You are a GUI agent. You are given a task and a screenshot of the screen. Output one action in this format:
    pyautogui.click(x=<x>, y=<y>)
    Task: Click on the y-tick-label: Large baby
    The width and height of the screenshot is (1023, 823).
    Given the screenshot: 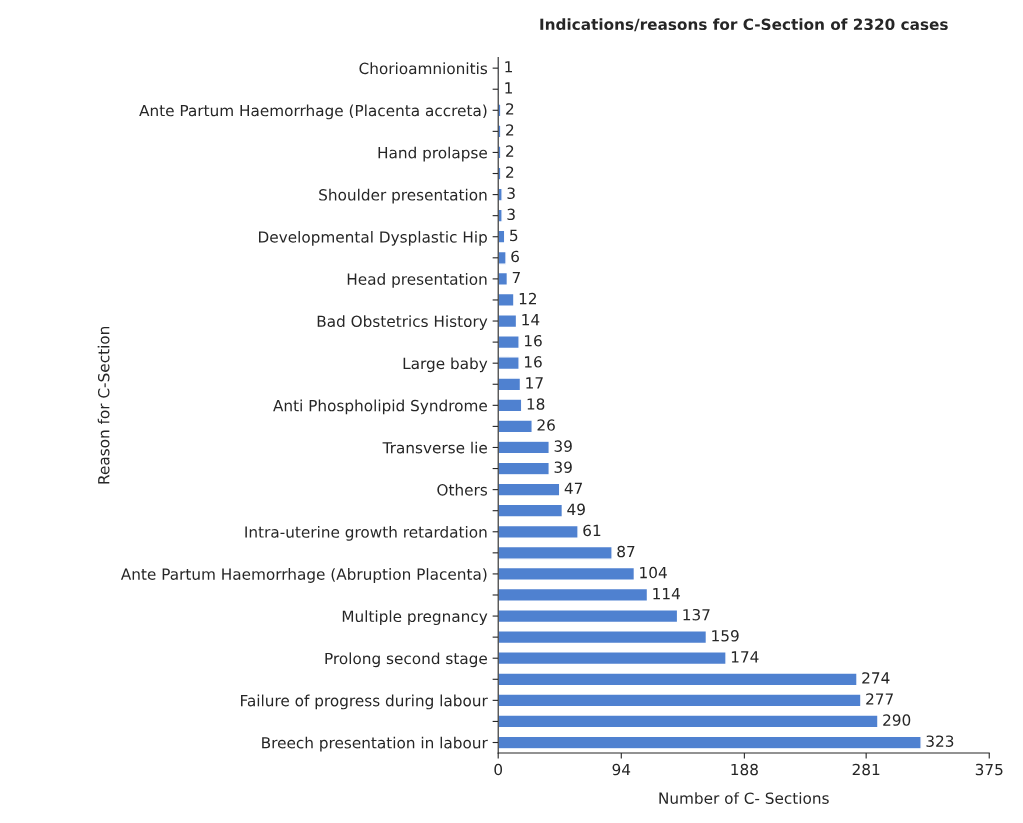 What is the action you would take?
    pyautogui.click(x=445, y=365)
    